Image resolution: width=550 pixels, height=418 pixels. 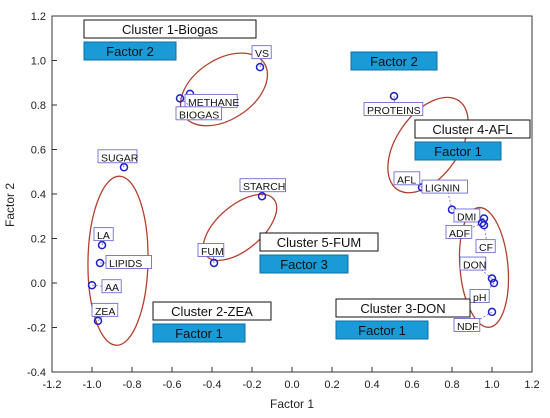 I want to click on point-label: DON, so click(x=474, y=266).